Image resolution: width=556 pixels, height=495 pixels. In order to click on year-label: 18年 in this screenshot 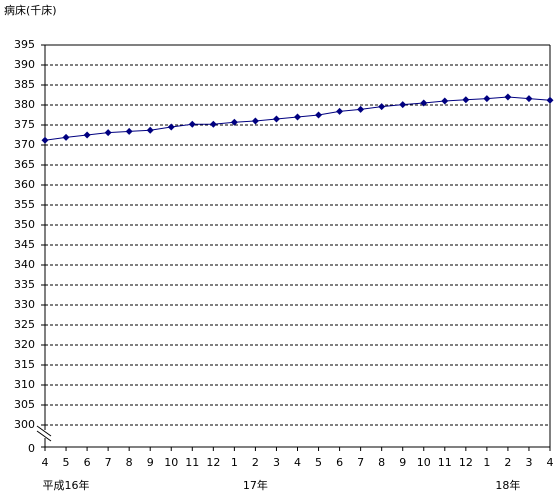, I will do `click(507, 485)`.